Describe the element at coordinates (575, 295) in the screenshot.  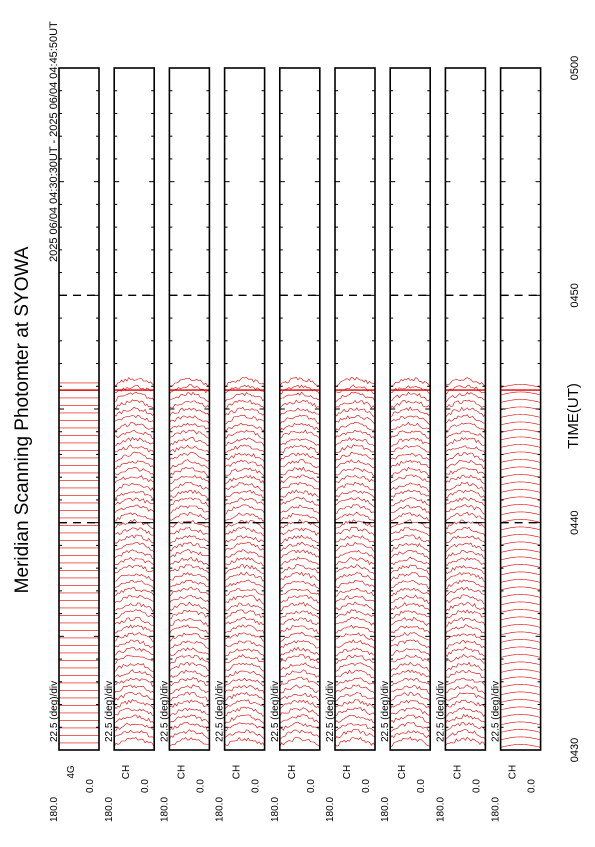
I see `time-tick-label: 0450` at that location.